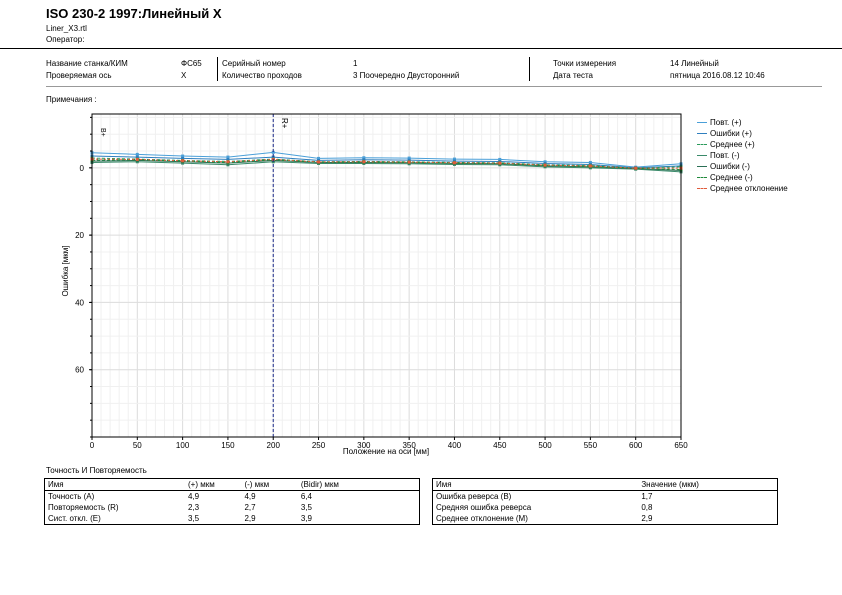 The width and height of the screenshot is (842, 595). I want to click on x-axis-label: Положение на оси [мм], so click(386, 451).